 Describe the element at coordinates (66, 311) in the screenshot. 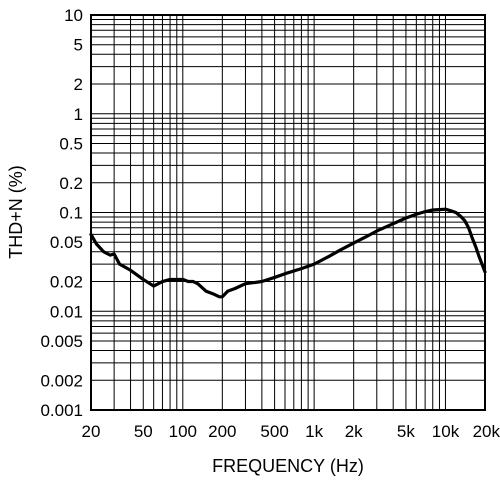

I see `y-tick-label: 0.01` at that location.